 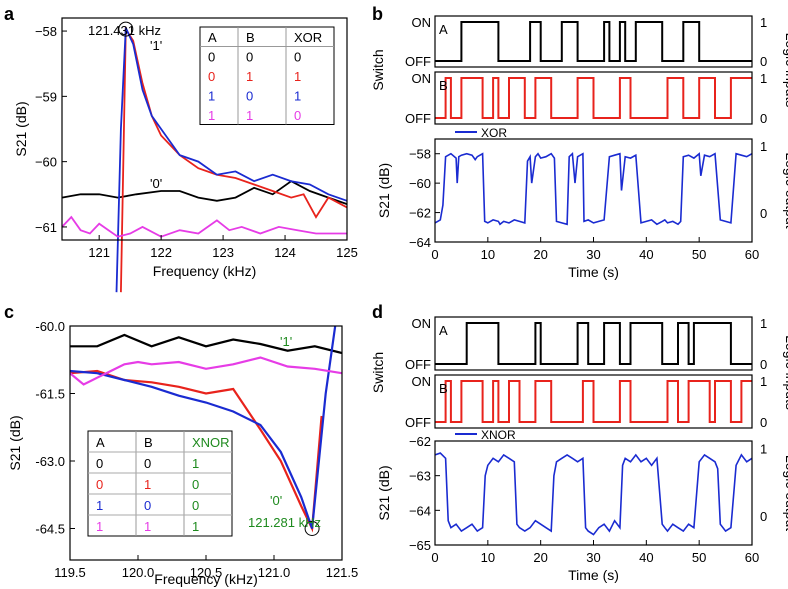 What do you see at coordinates (763, 516) in the screenshot?
I see `out-tick-d: 0` at bounding box center [763, 516].